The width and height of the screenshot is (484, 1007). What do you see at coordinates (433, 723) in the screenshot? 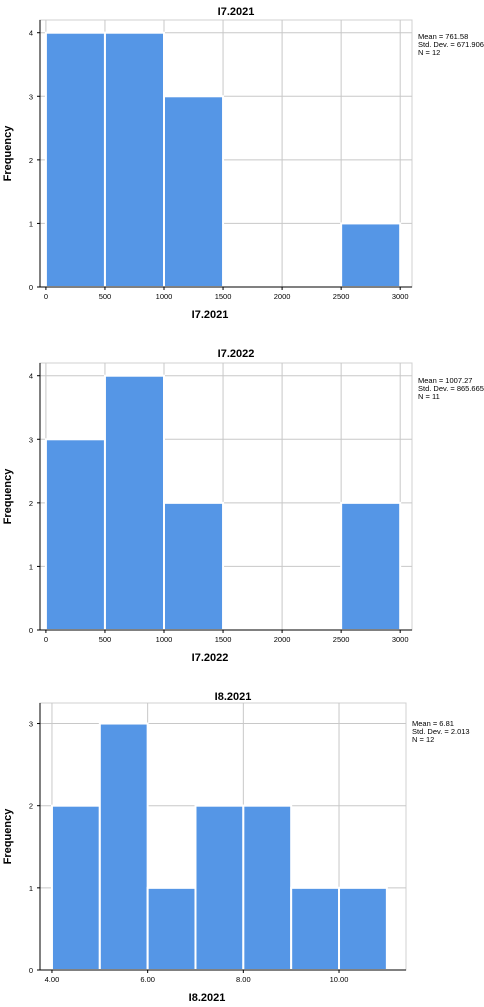
I see `stats-line: Mean = 6.81` at bounding box center [433, 723].